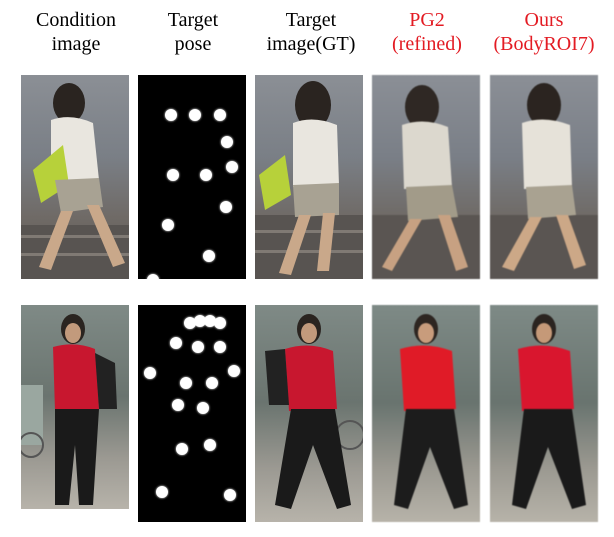 The width and height of the screenshot is (614, 537). I want to click on row2-target-image-gt, so click(309, 413).